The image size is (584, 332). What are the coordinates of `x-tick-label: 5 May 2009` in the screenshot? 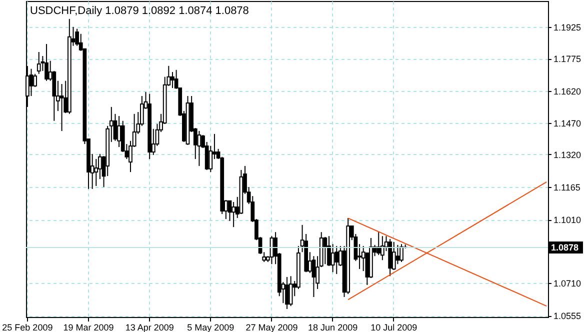 It's located at (210, 327).